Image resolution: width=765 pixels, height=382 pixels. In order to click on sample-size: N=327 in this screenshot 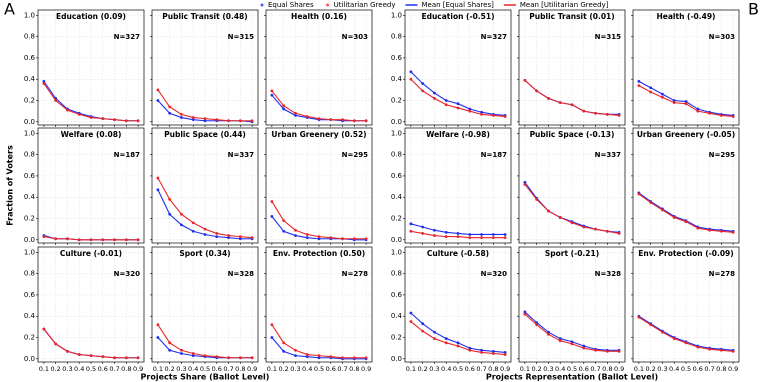, I will do `click(127, 37)`.